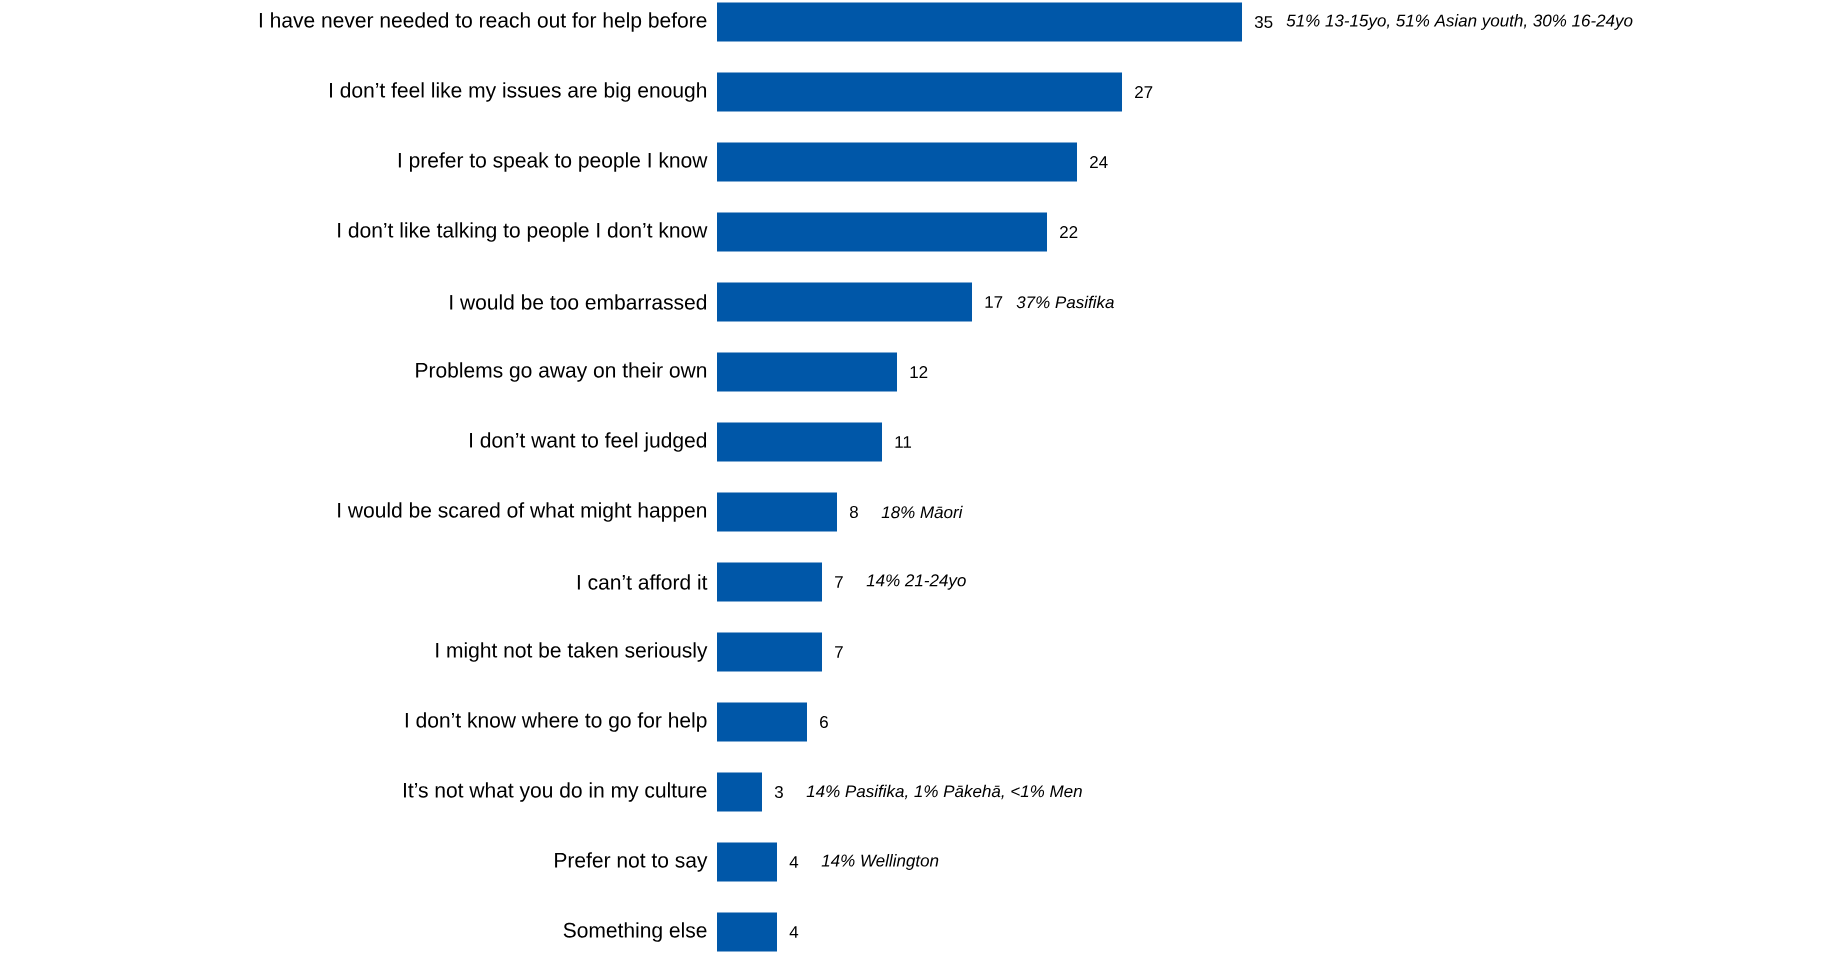  What do you see at coordinates (561, 372) in the screenshot?
I see `y-tick-label: Problems go away on their own` at bounding box center [561, 372].